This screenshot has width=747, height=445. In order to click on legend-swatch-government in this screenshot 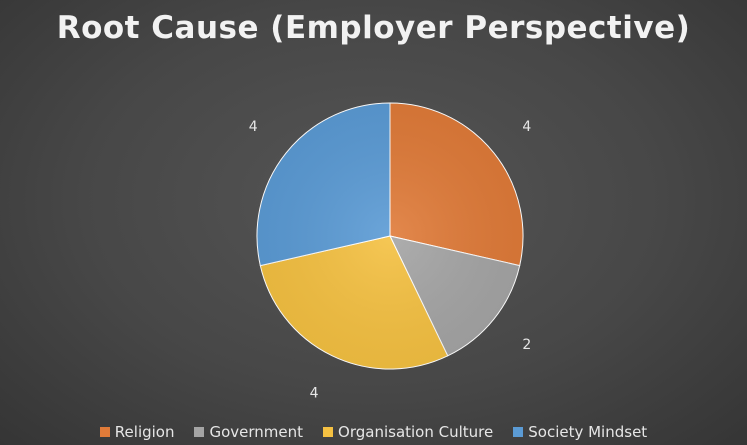, I will do `click(199, 432)`.